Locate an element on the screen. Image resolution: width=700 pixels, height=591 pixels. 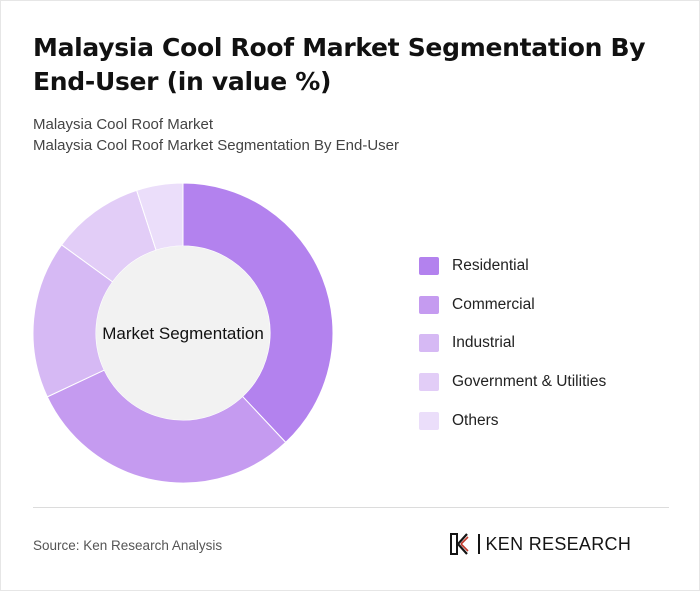
subtitle-line-1: Malaysia Cool Roof Market is located at coordinates (123, 124).